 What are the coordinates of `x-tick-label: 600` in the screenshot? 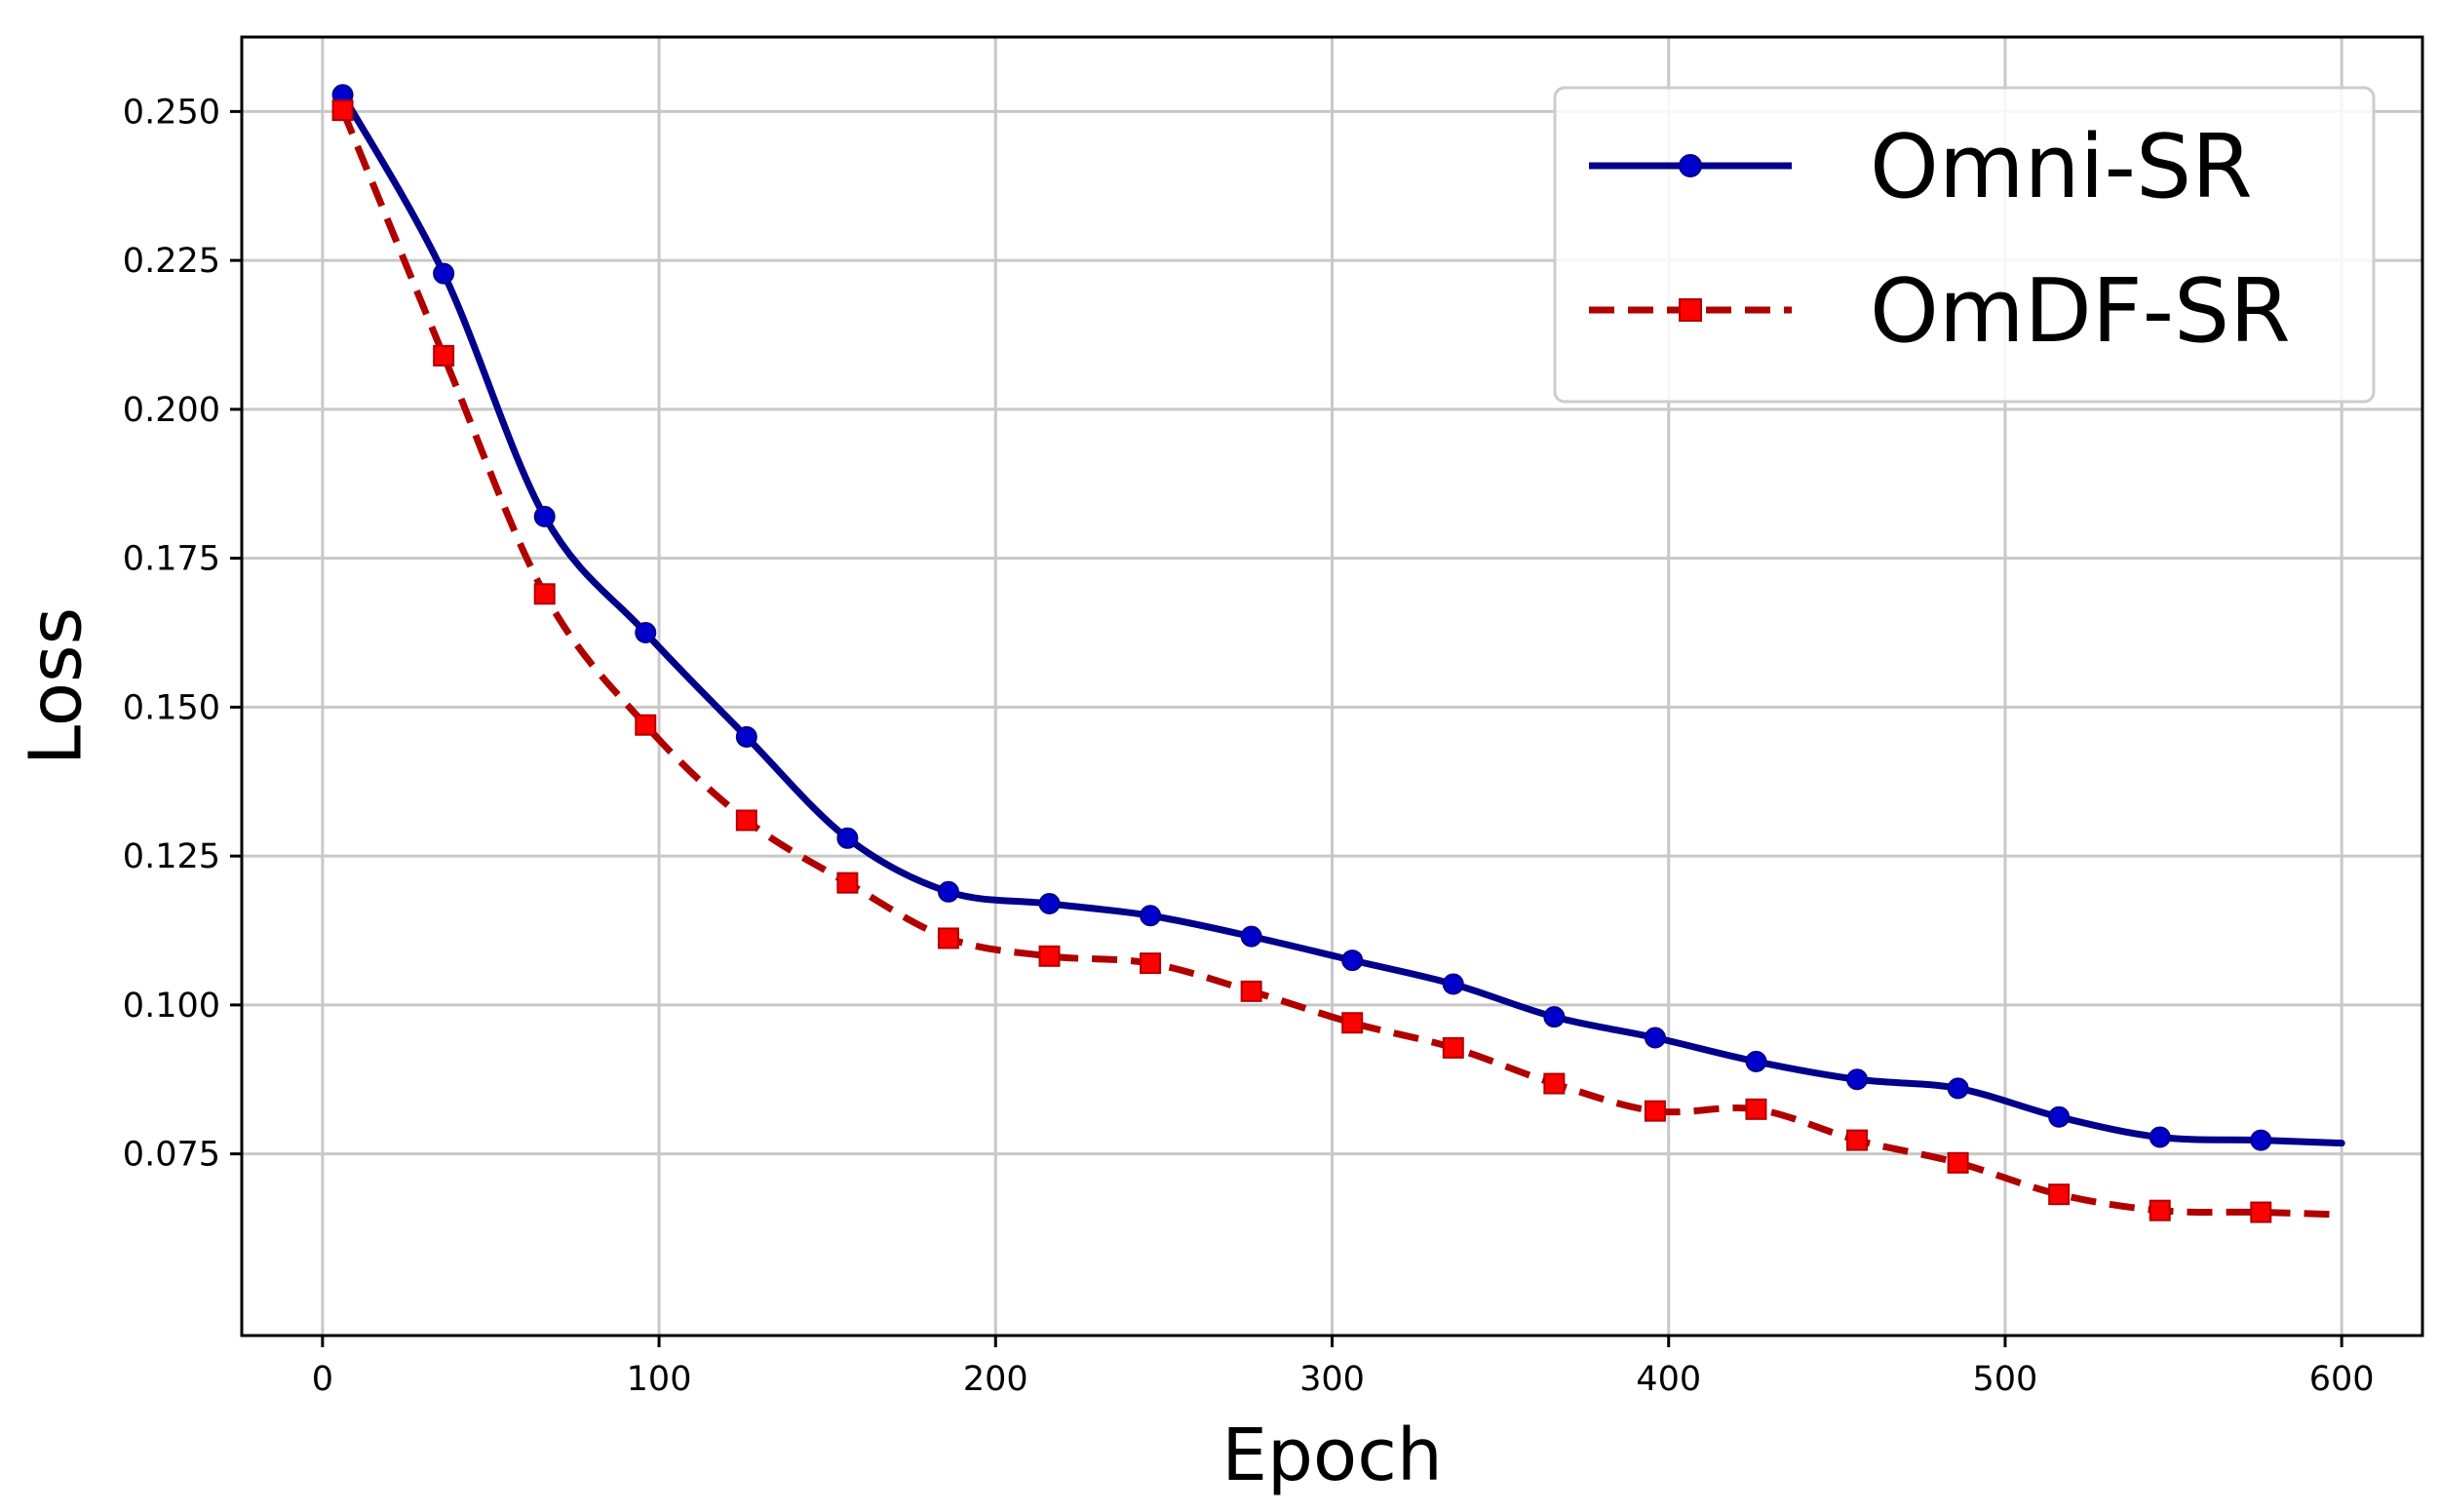 It's located at (2342, 1379).